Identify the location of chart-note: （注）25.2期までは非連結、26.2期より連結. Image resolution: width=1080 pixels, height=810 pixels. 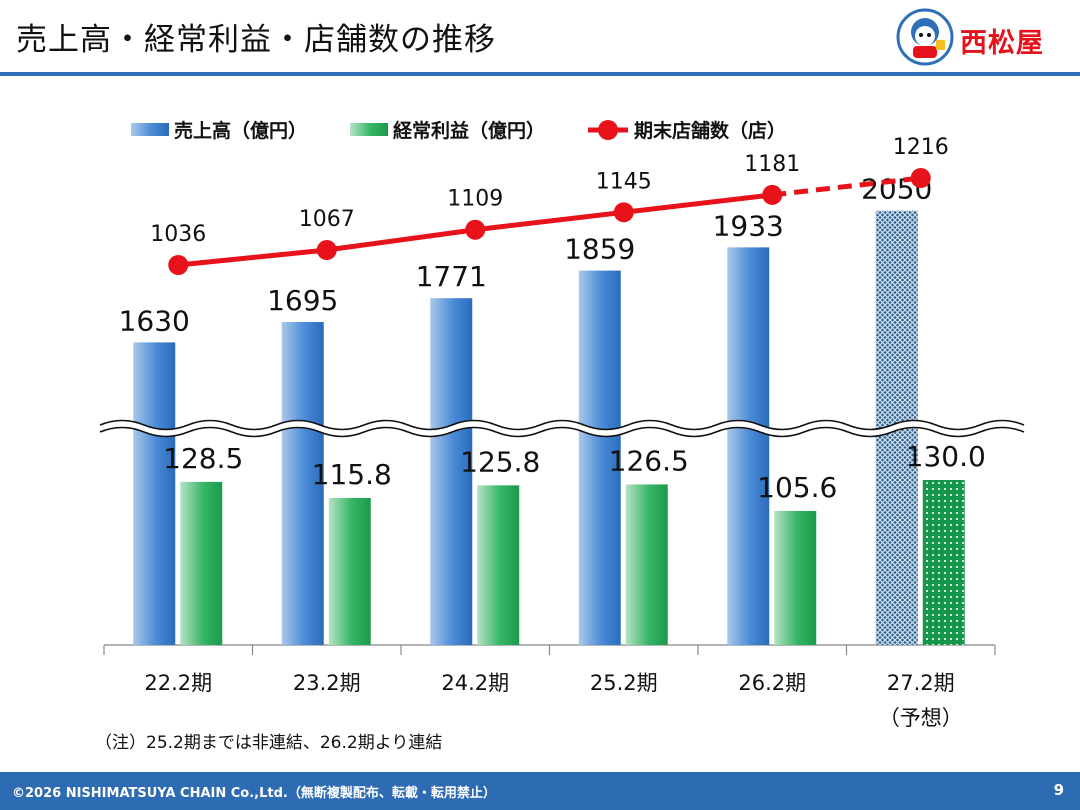
(269, 743).